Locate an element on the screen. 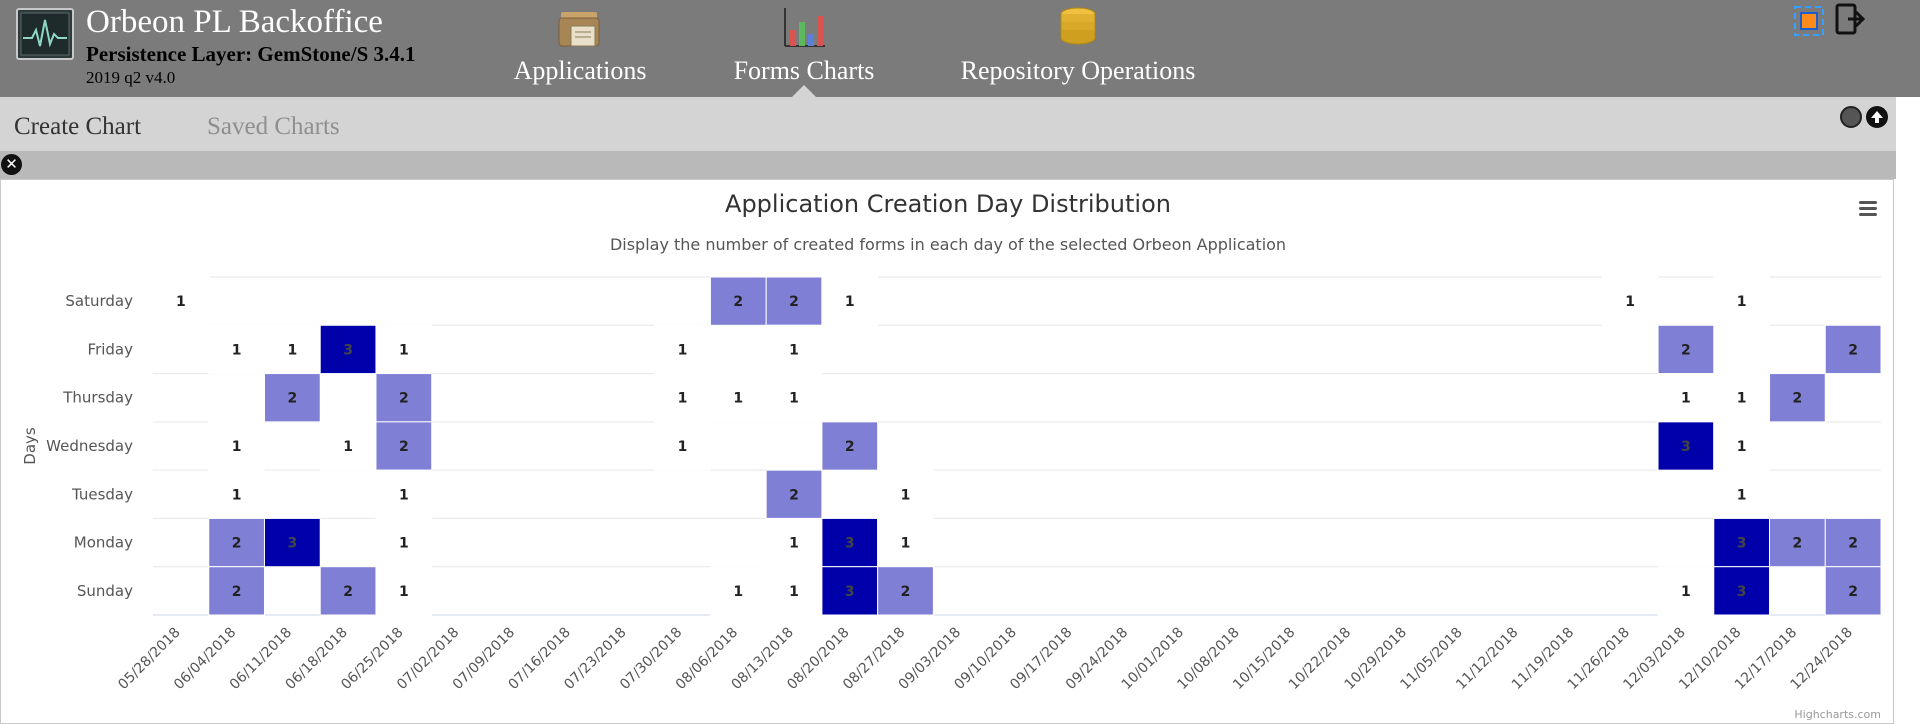 This screenshot has height=724, width=1920. nav-repository-operations: Repository Operations is located at coordinates (1078, 48).